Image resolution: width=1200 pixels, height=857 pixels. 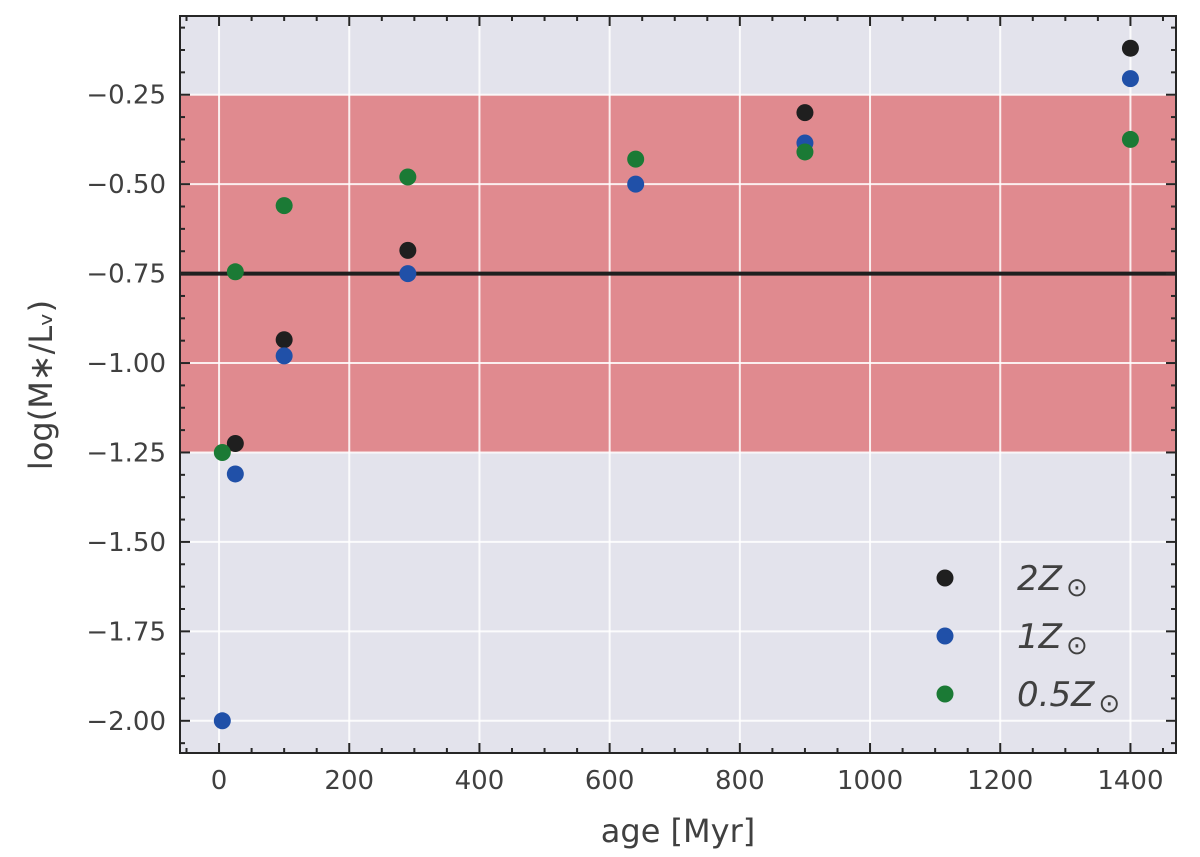 I want to click on legend: 2Z ⊙ 1Z ⊙ 0.5Z ⊙, so click(x=1028, y=639).